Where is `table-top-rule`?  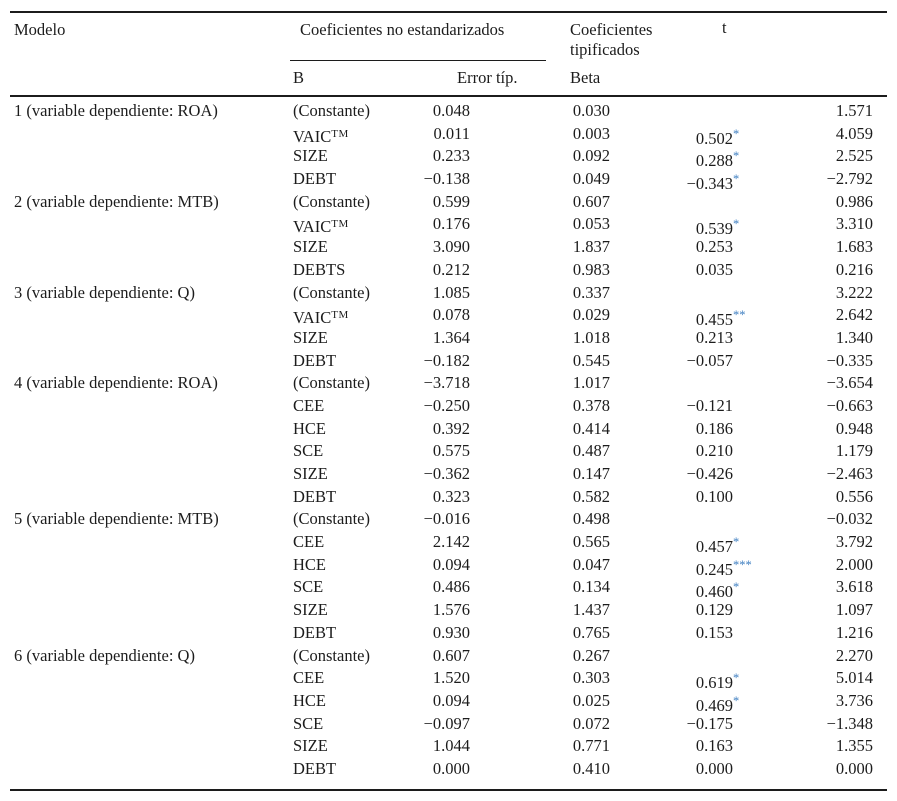
table-top-rule is located at coordinates (448, 12).